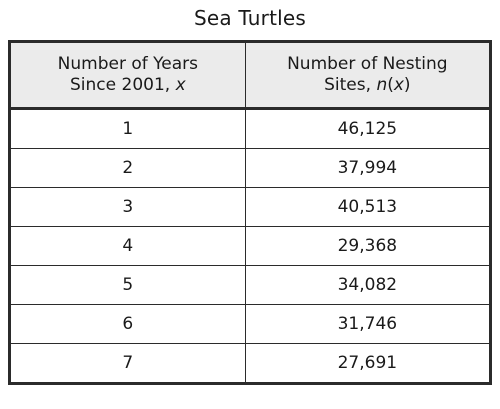 The image size is (500, 409). Describe the element at coordinates (127, 324) in the screenshot. I see `years-cell: 6` at that location.